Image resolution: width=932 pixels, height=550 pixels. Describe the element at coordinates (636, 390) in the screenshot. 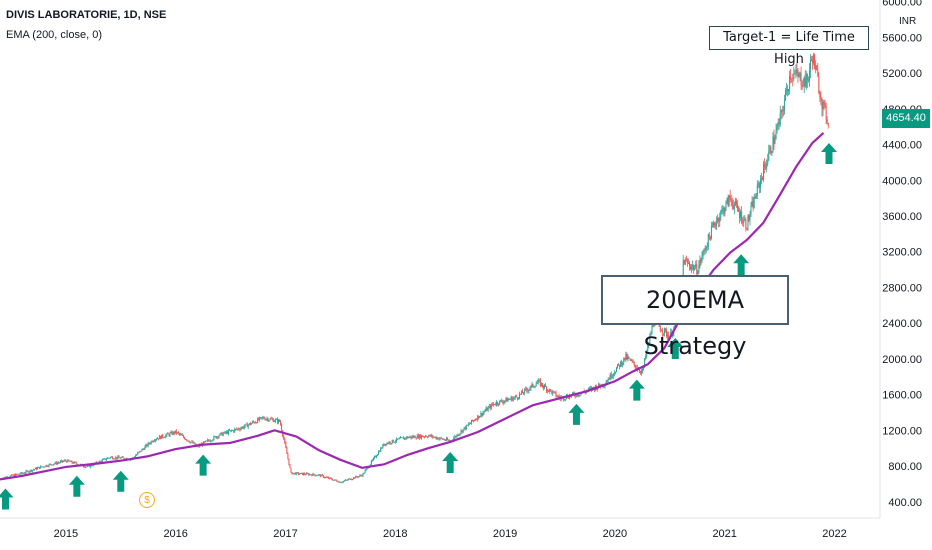

I see `buy-arrow-icon` at that location.